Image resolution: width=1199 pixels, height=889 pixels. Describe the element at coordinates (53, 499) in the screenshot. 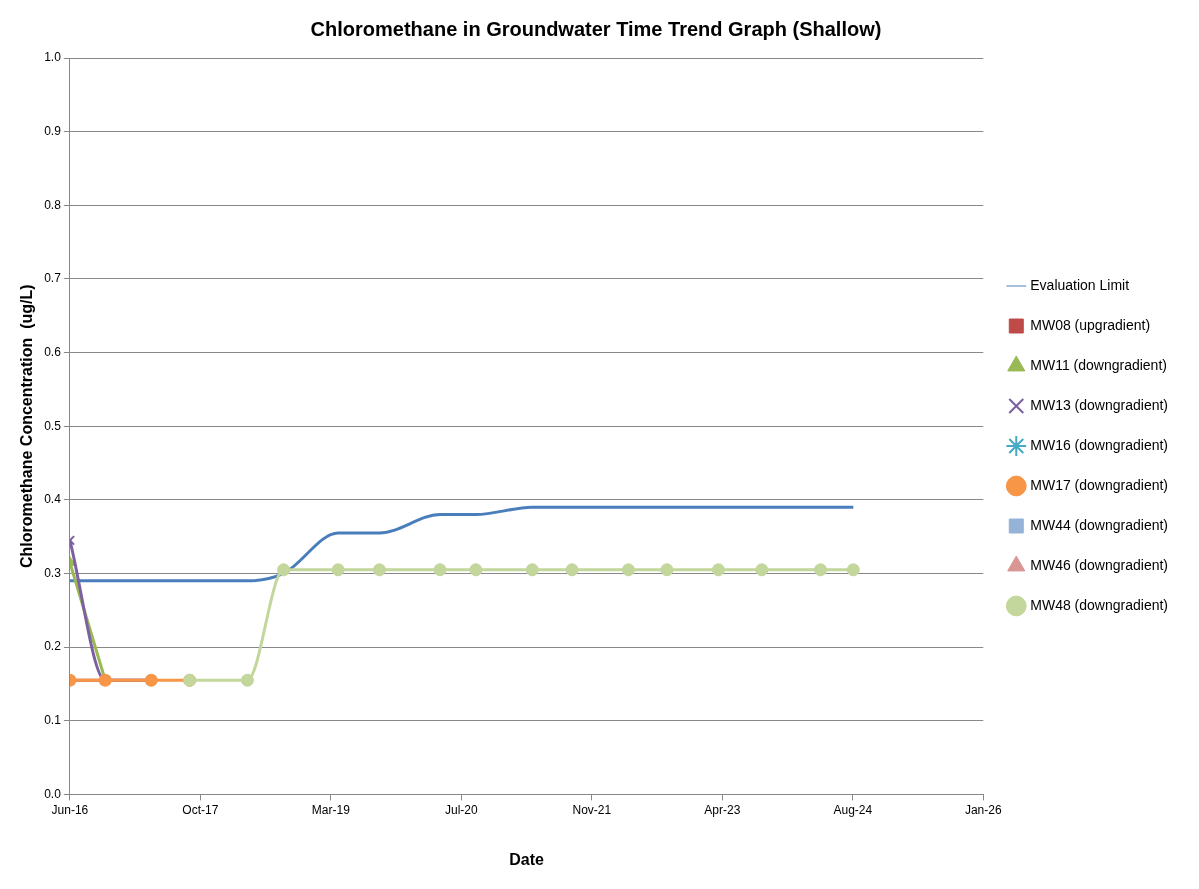

I see `y-tick-label: 0.4` at that location.